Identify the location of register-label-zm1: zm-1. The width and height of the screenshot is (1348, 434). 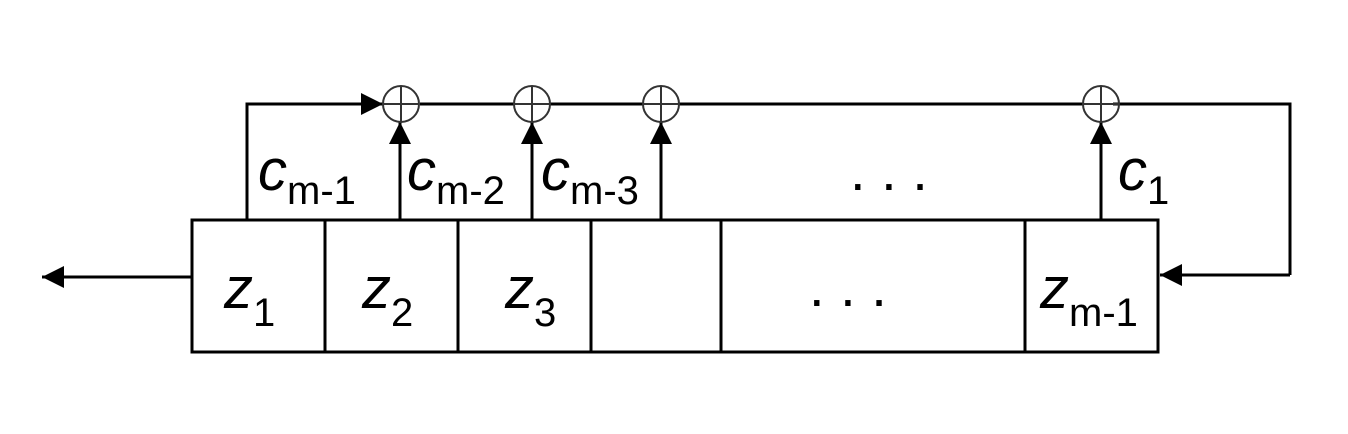
(1088, 295).